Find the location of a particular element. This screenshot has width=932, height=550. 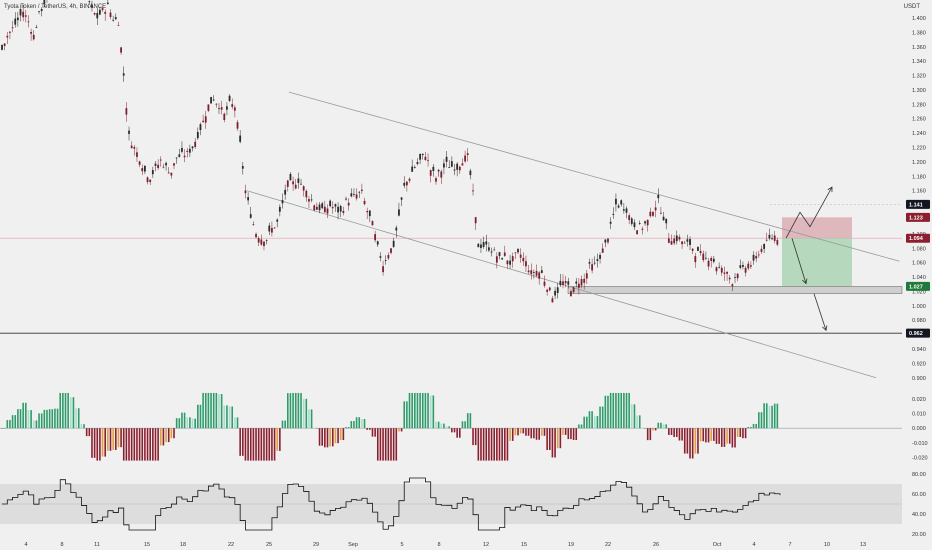

time-tick-label: 15 is located at coordinates (147, 545).